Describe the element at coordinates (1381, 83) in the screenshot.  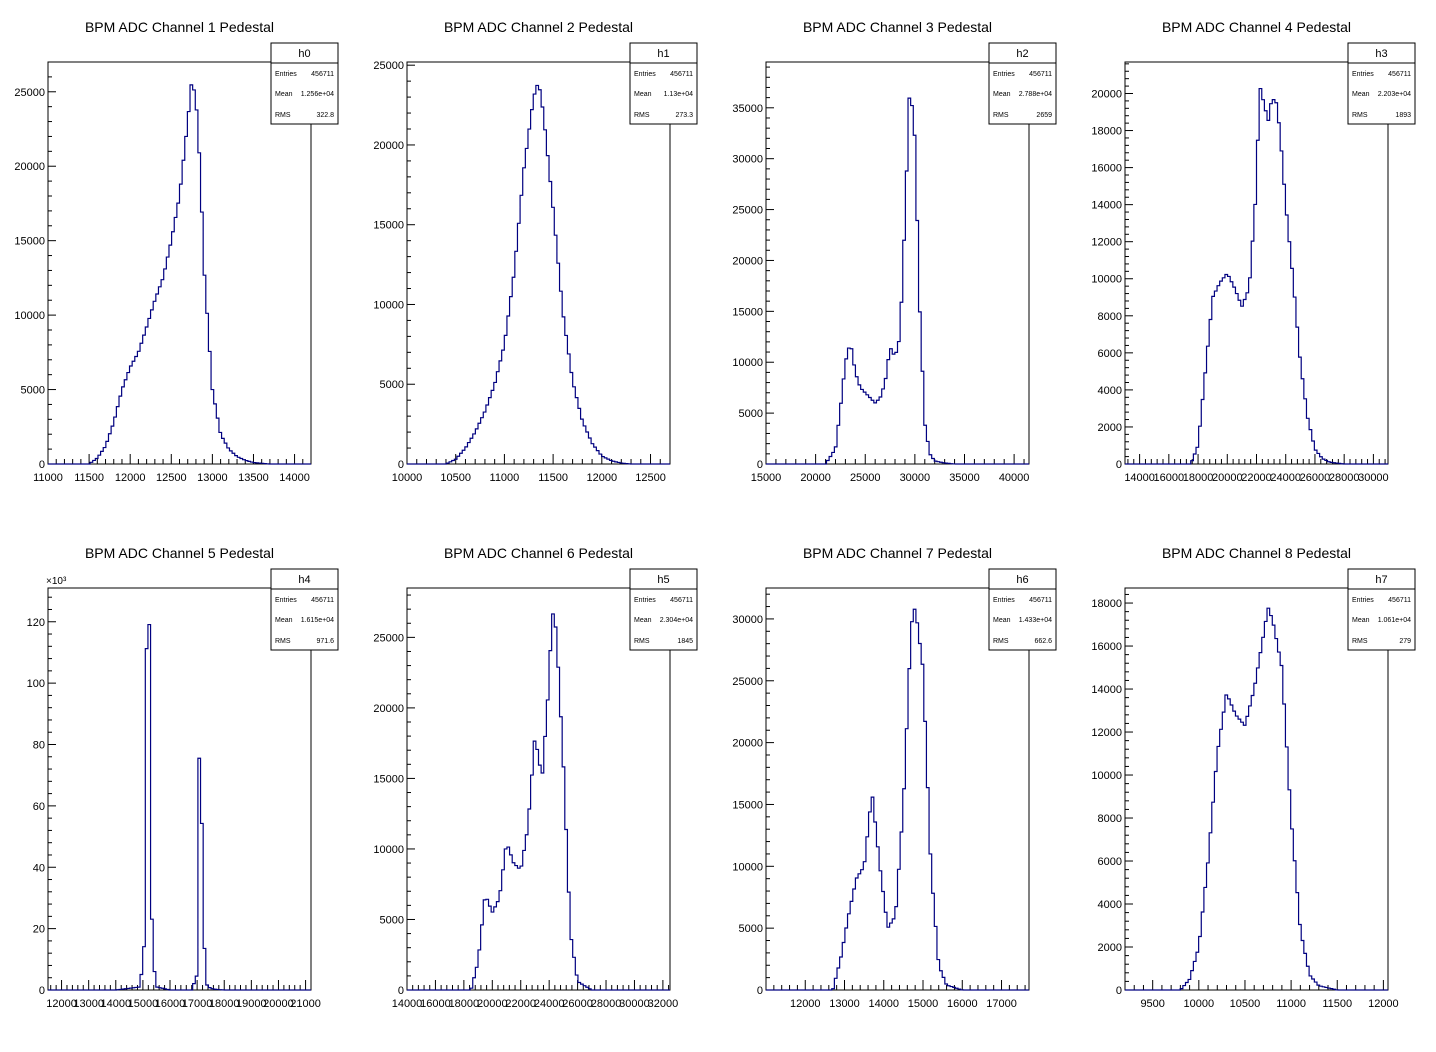
I see `stats-box: h3 Entries 456711 Mean 2.203e+04 RMS 1893` at that location.